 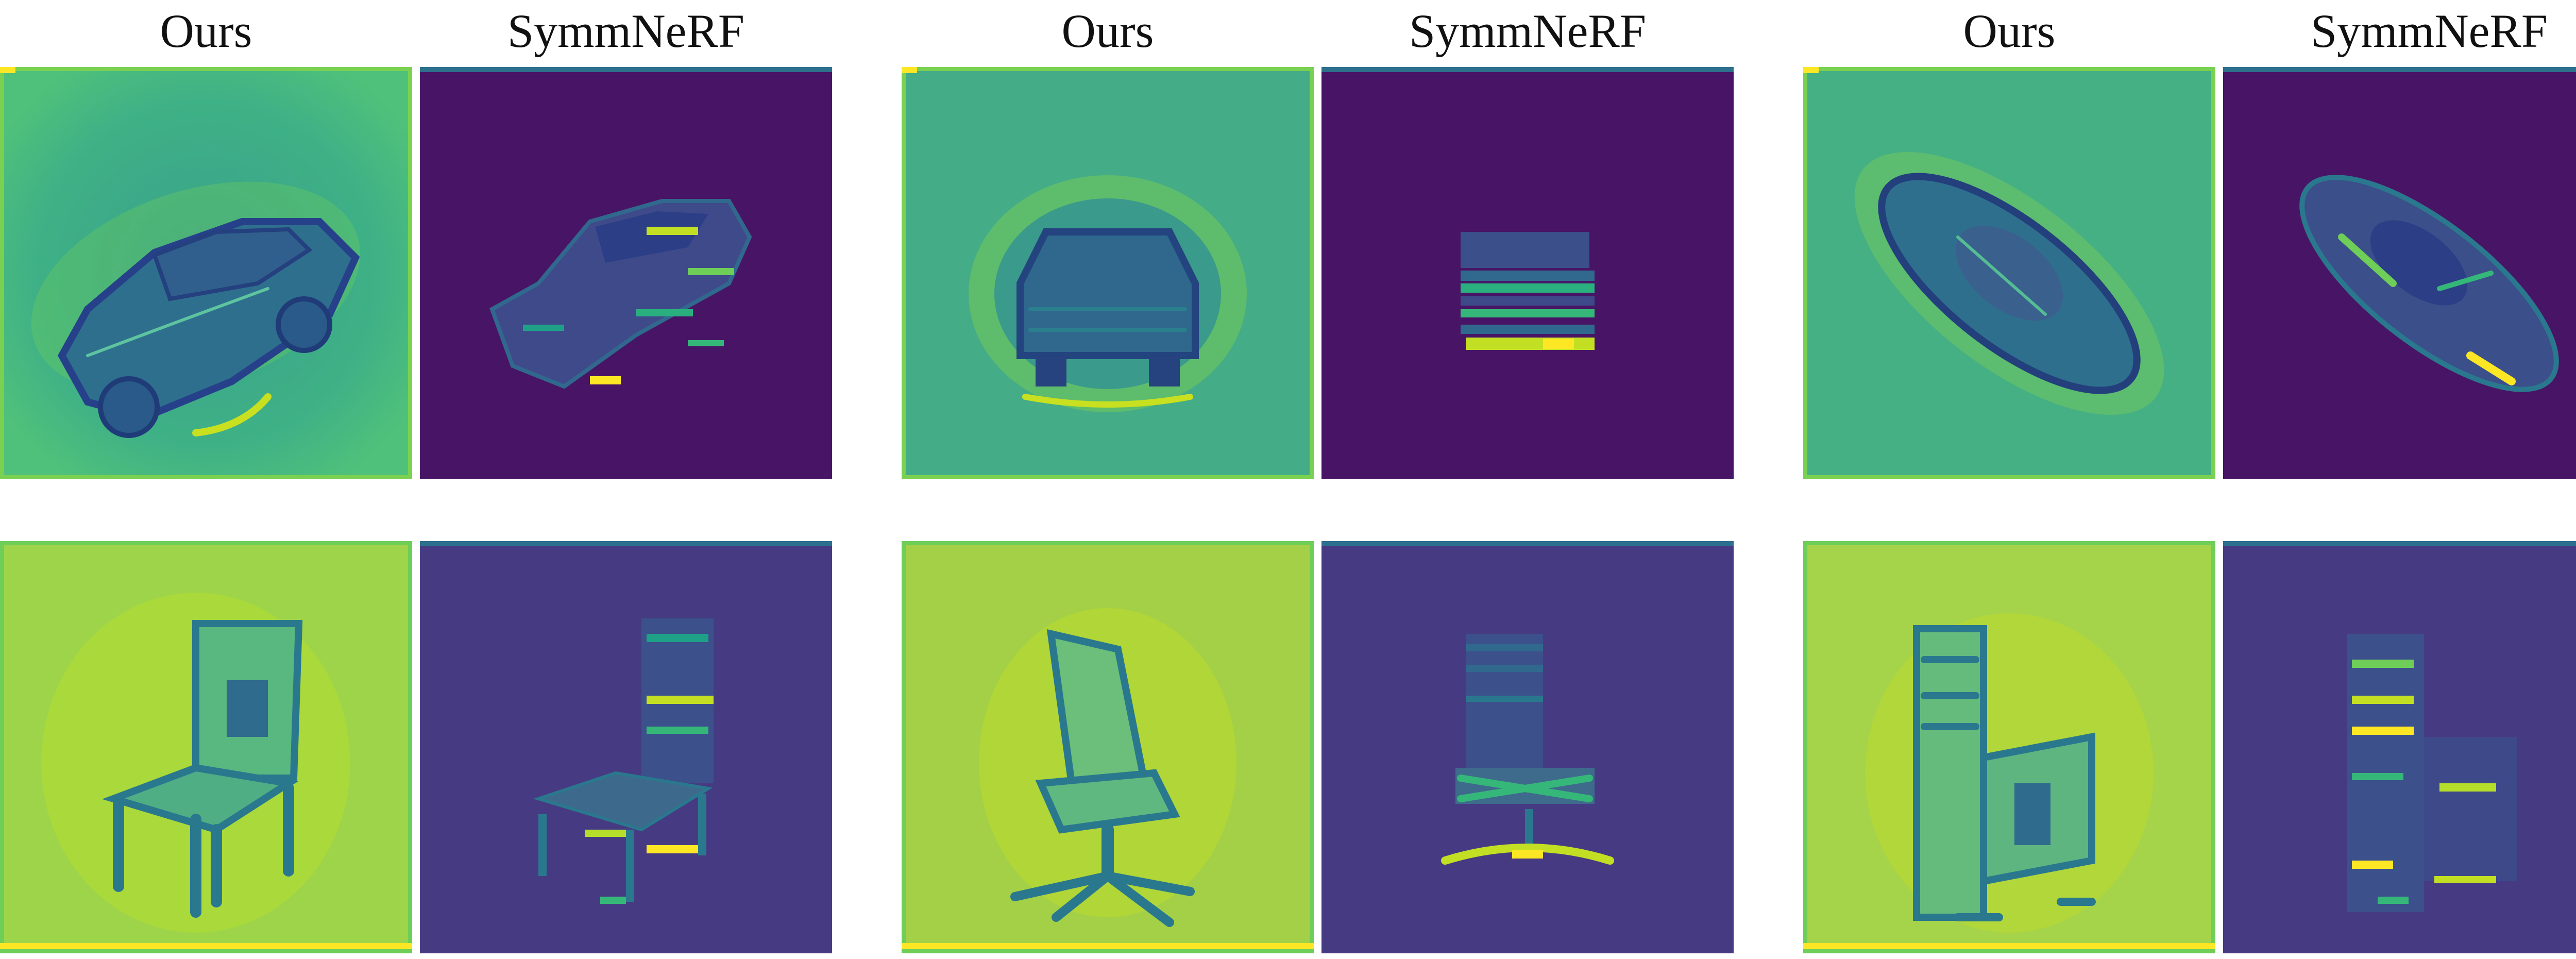 What do you see at coordinates (1107, 31) in the screenshot?
I see `column-header-ours-2: Ours` at bounding box center [1107, 31].